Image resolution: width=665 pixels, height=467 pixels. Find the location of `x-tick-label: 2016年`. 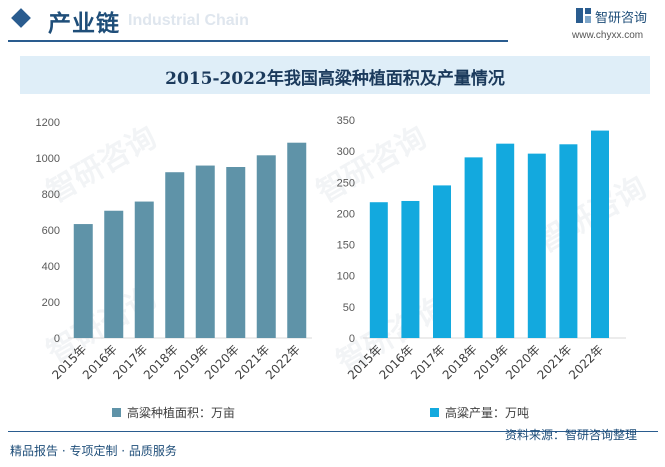

x-tick-label: 2016年 is located at coordinates (397, 362).